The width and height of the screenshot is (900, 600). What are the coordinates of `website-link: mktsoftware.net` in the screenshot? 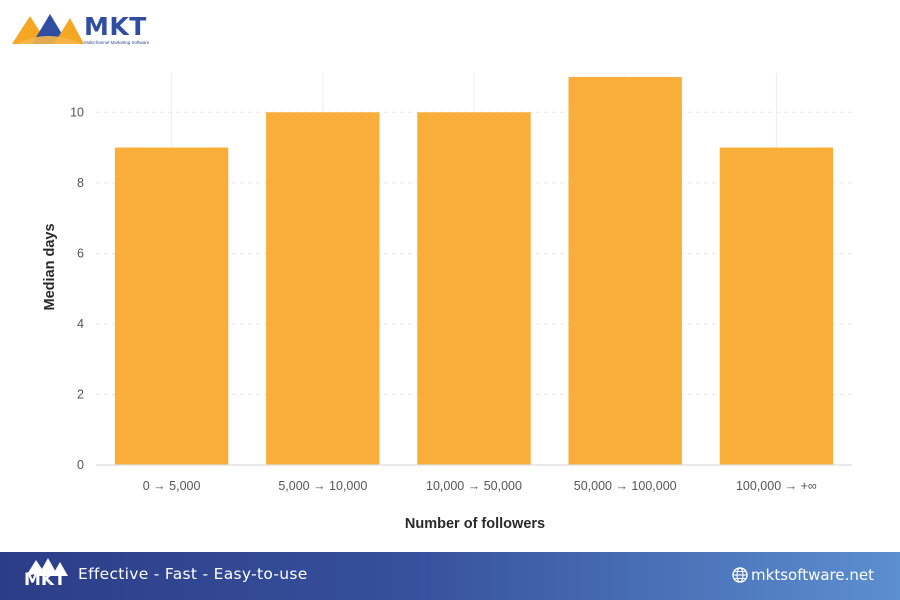 It's located at (803, 575).